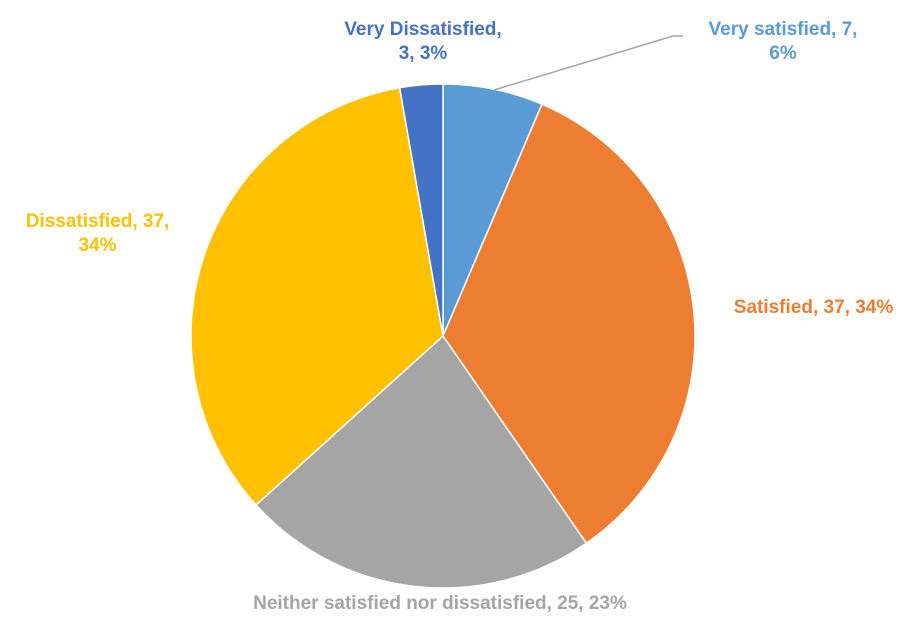 Image resolution: width=915 pixels, height=617 pixels. Describe the element at coordinates (421, 210) in the screenshot. I see `pie-slice-very-dissatisfied` at that location.